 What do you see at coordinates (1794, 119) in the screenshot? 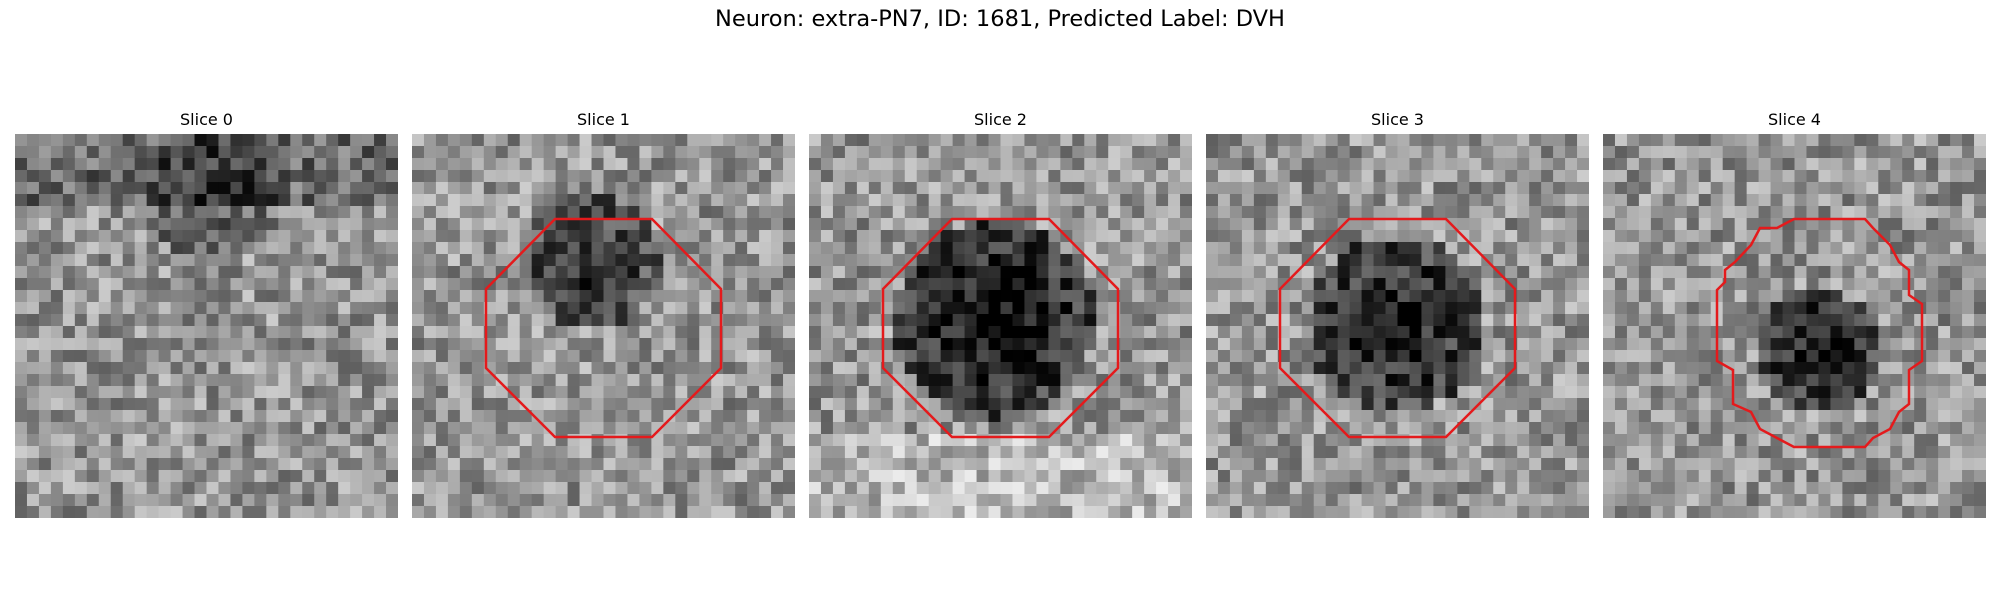
I see `slice-title: Slice 4` at bounding box center [1794, 119].